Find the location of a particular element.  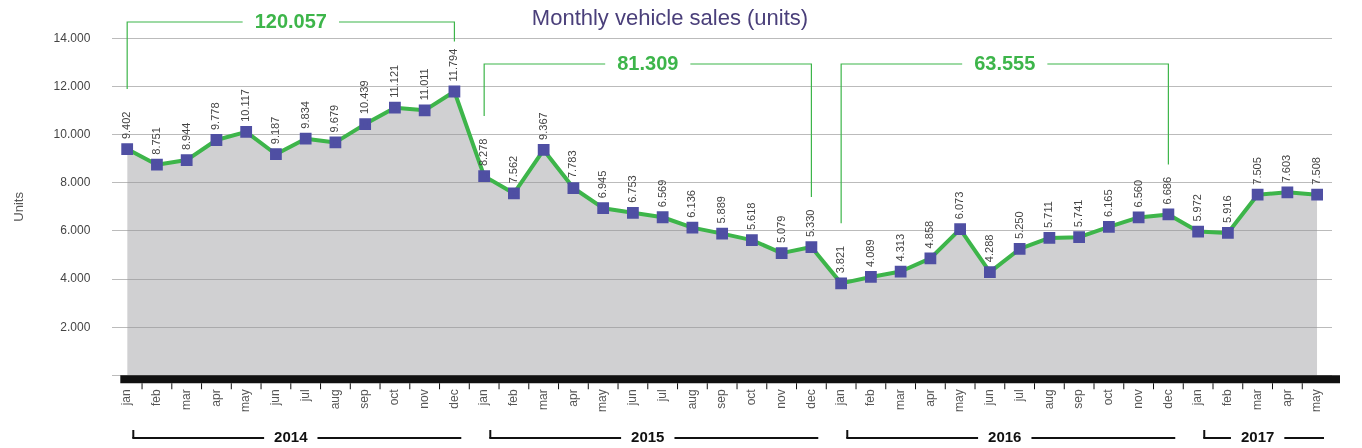

y-tick-label: 6.000 is located at coordinates (75, 230).